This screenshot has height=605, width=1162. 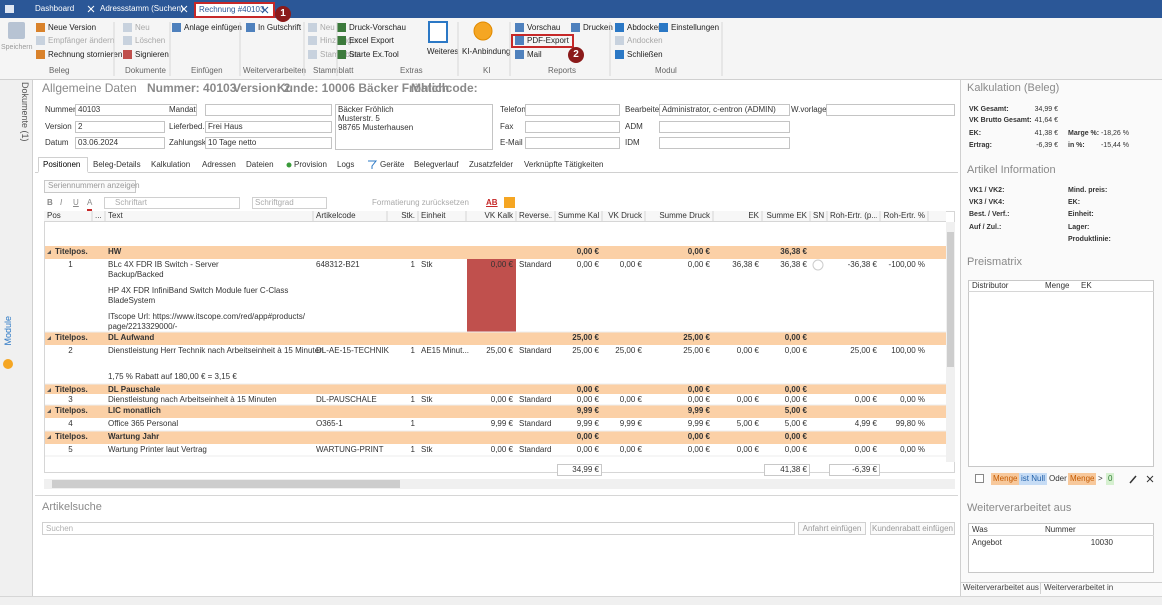 What do you see at coordinates (142, 327) in the screenshot?
I see `item-text: page/2213329000/-` at bounding box center [142, 327].